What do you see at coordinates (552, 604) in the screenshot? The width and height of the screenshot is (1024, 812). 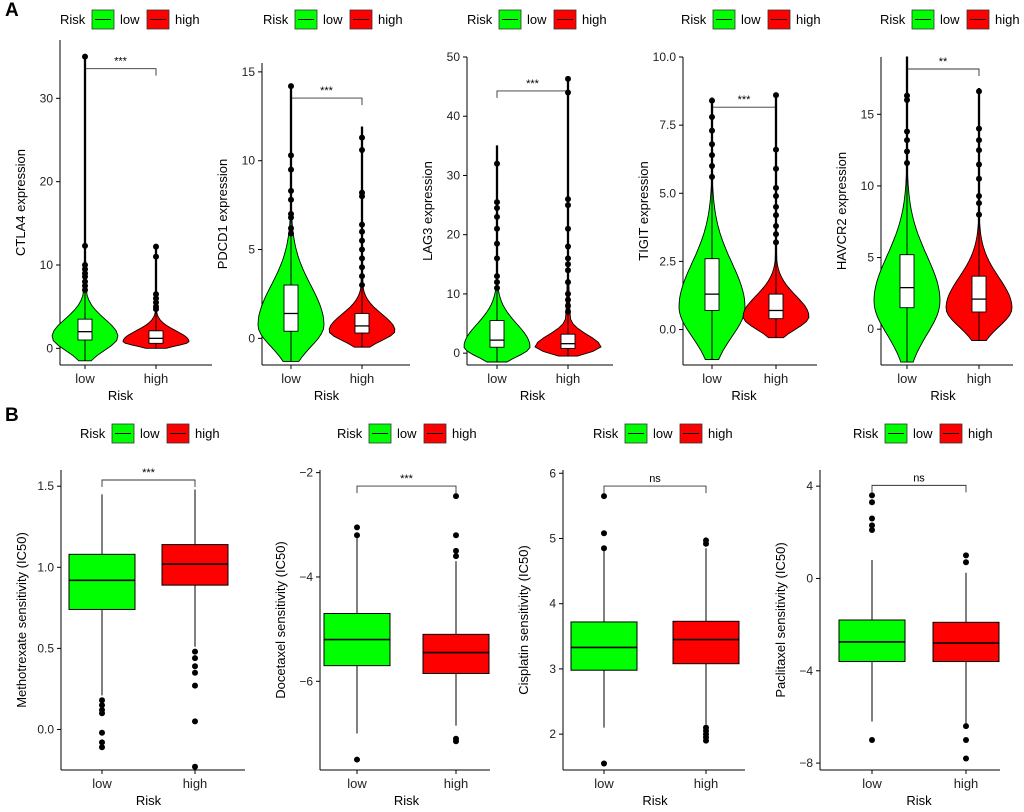 I see `y-tick-label: 4` at bounding box center [552, 604].